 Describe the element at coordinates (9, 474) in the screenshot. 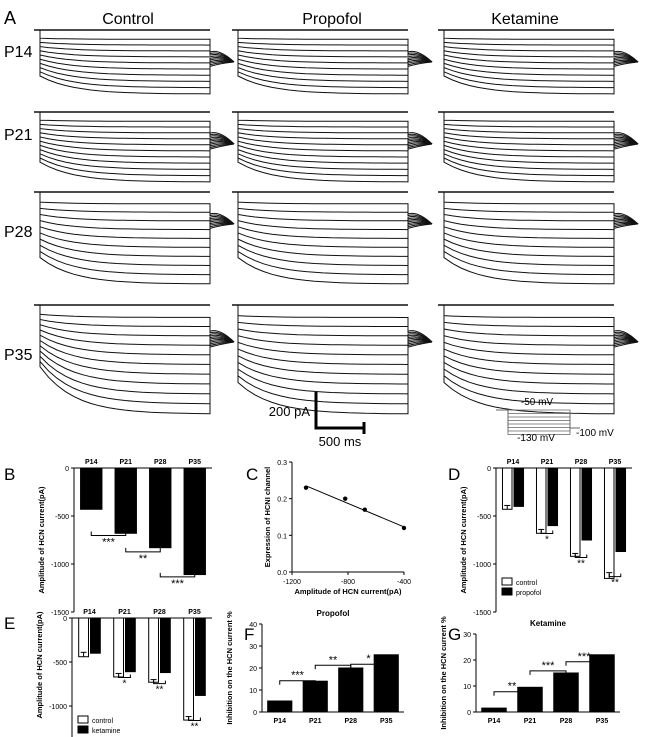

I see `panel-letter-b: B` at that location.